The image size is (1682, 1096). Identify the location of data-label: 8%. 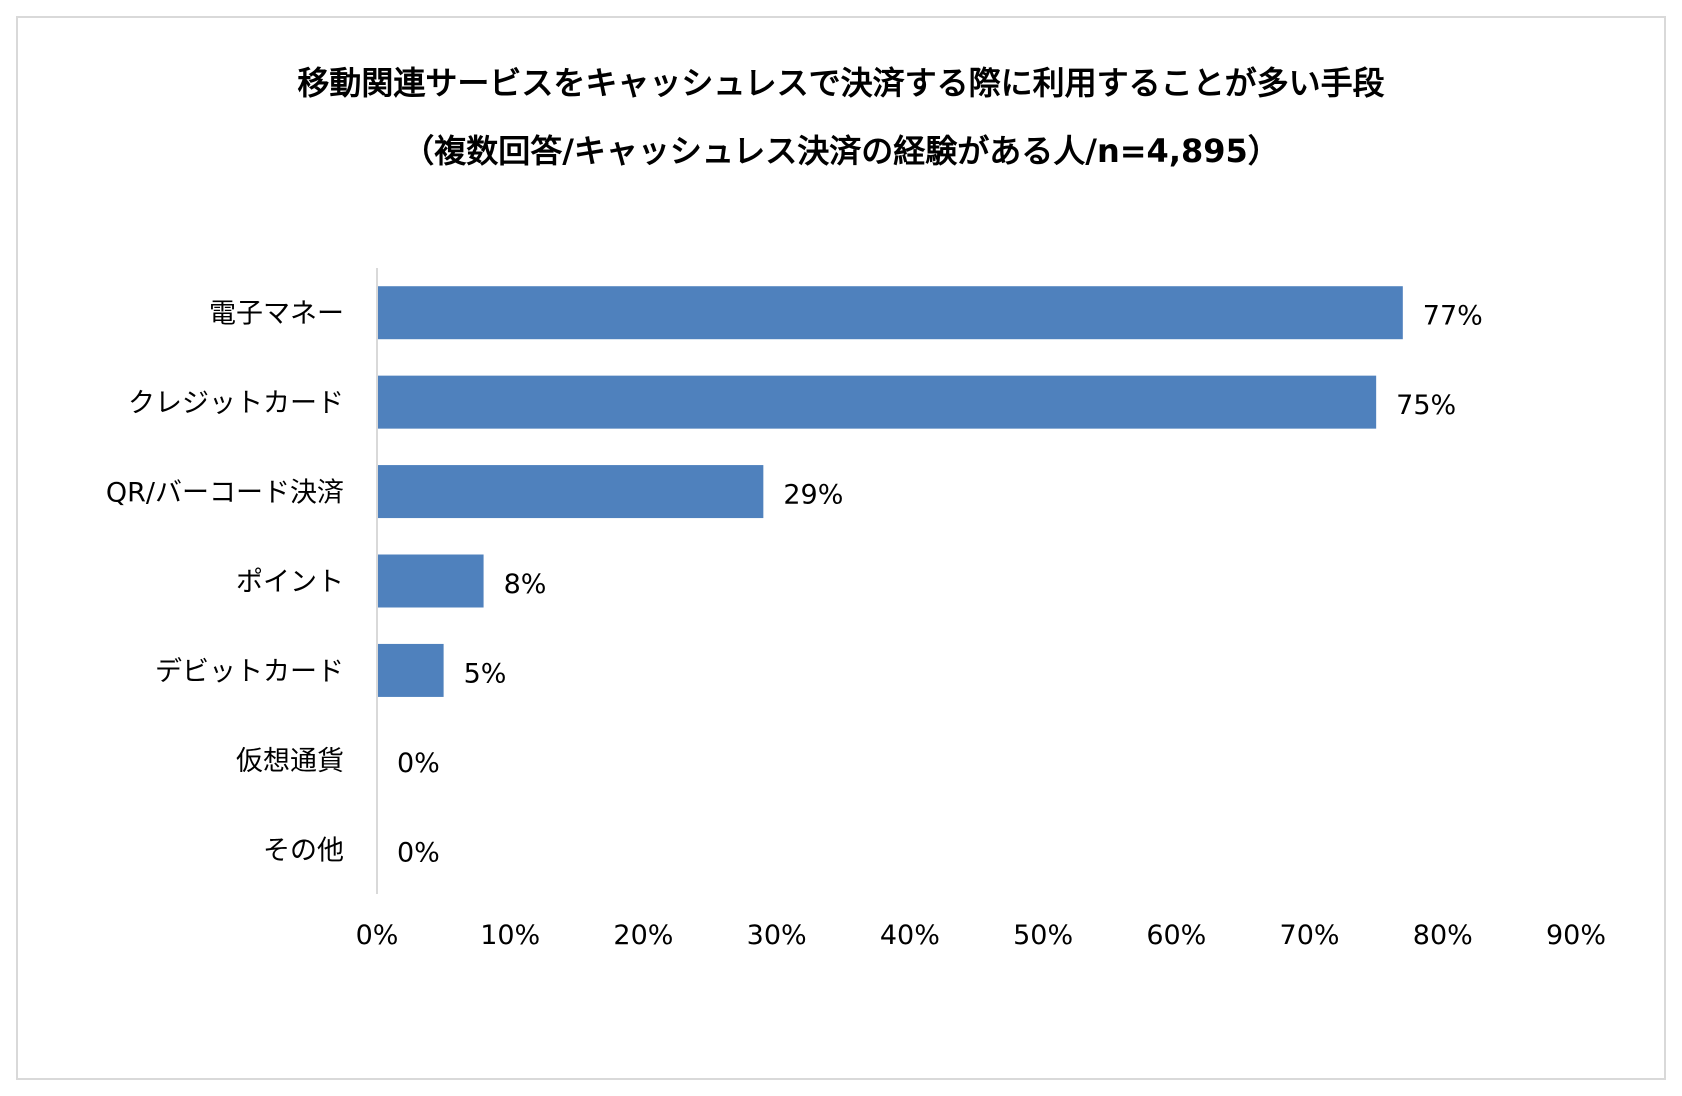
(525, 584).